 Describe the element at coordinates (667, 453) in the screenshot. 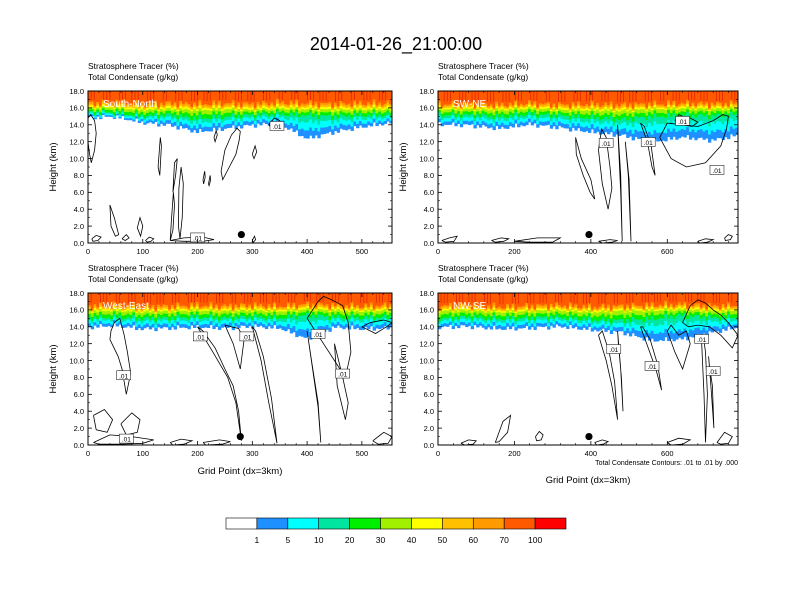

I see `x-tick-label: 600` at that location.